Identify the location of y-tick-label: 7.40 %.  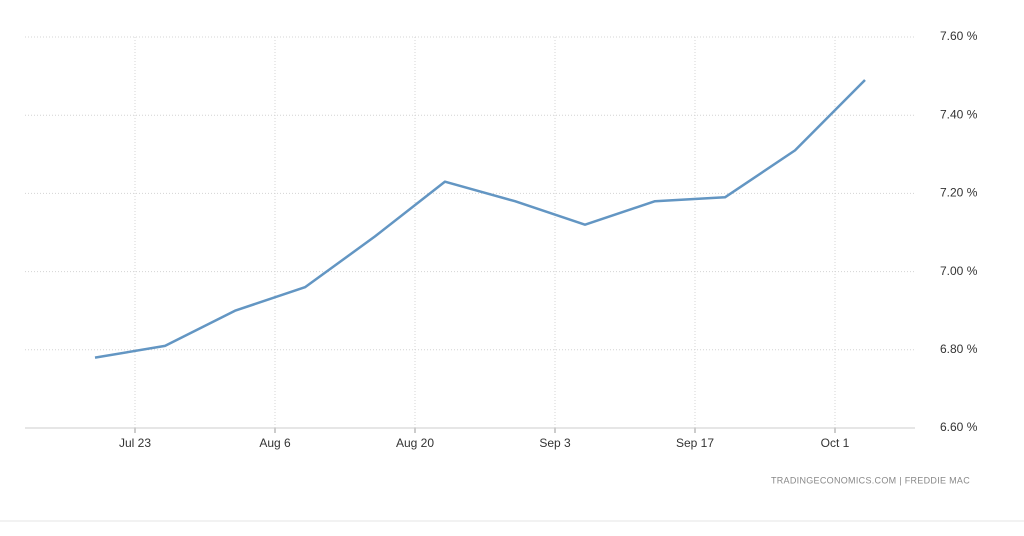
(959, 114).